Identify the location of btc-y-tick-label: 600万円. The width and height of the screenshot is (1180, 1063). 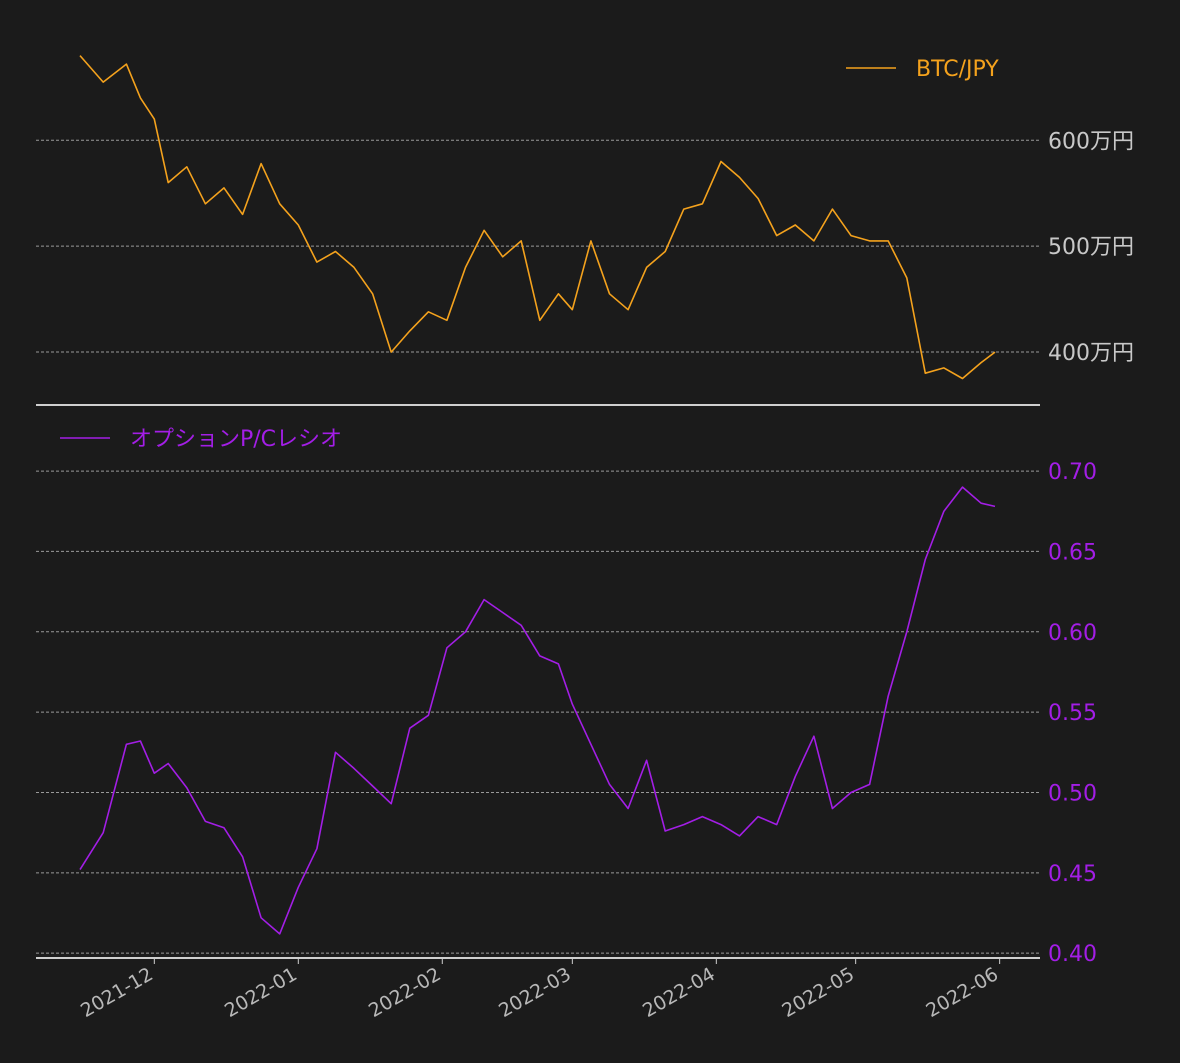
(1091, 141).